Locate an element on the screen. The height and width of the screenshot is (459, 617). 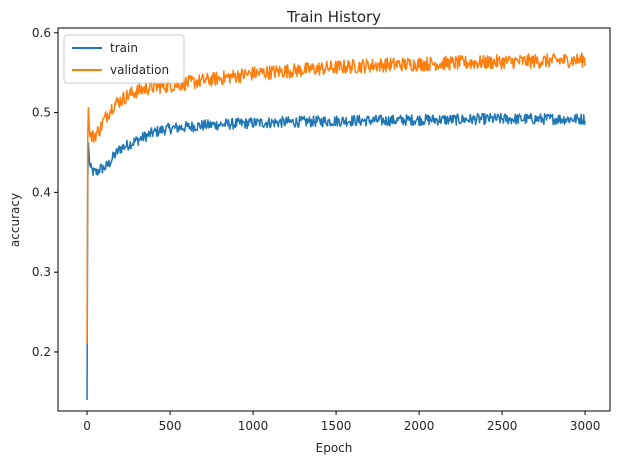
x-axis-ticks: 0 500 1000 1500 2000 2500 3000 is located at coordinates (341, 422).